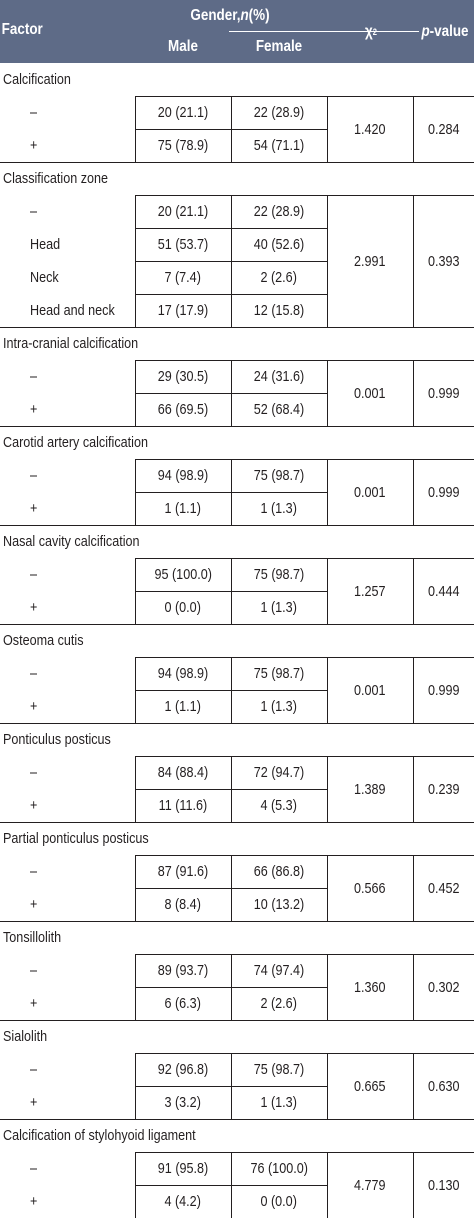  Describe the element at coordinates (45, 244) in the screenshot. I see `row-label: Head` at that location.